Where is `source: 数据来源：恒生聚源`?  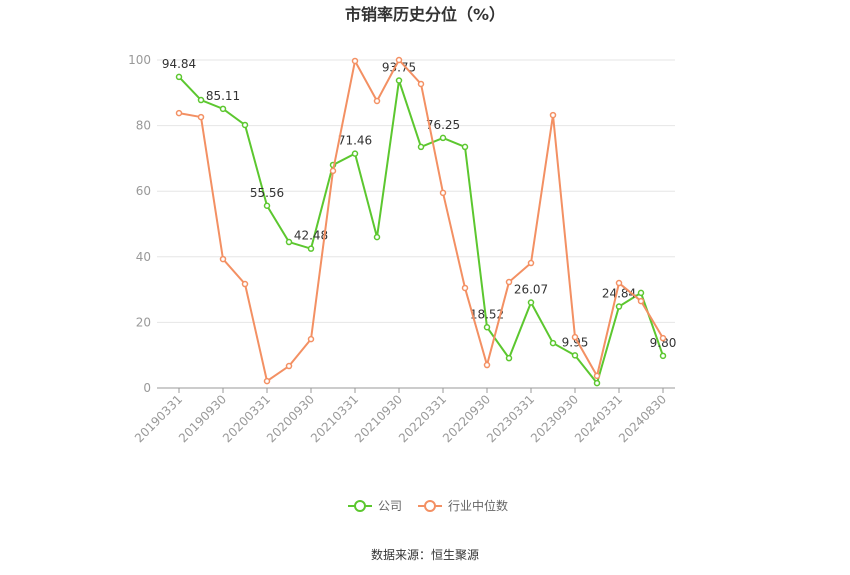 source: 数据来源：恒生聚源 is located at coordinates (425, 554).